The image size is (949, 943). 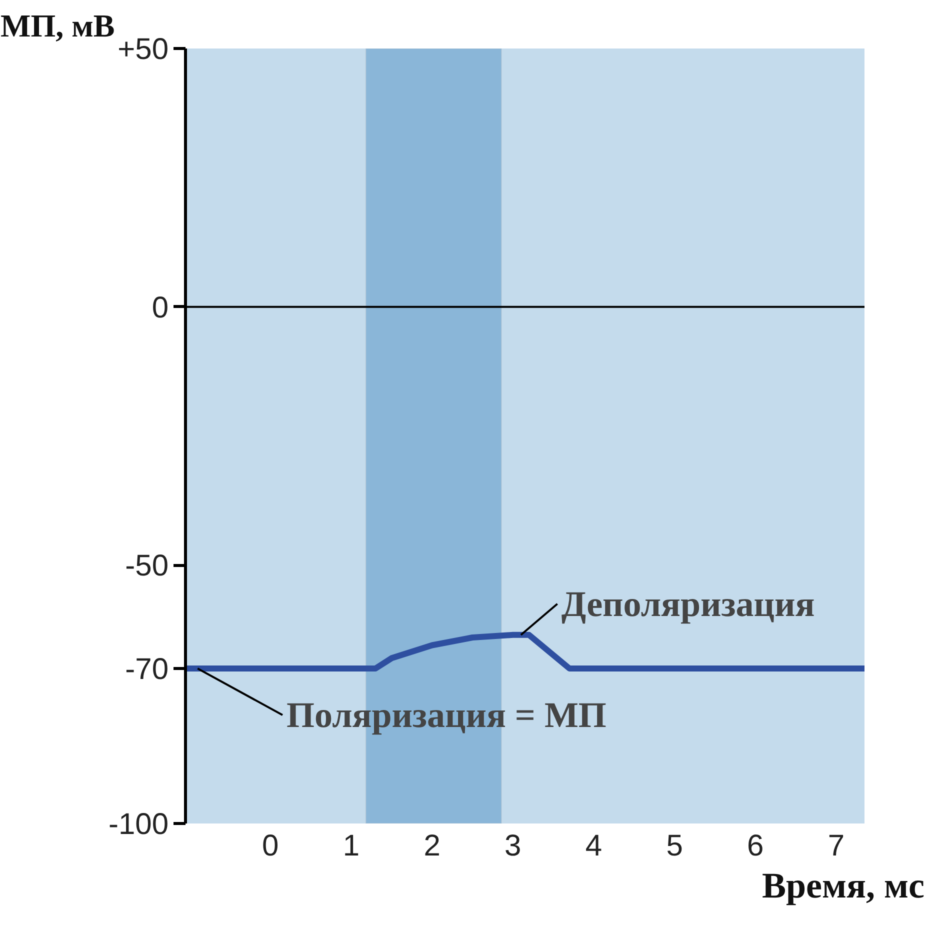 What do you see at coordinates (843, 886) in the screenshot?
I see `x-axis-title: Время, мс` at bounding box center [843, 886].